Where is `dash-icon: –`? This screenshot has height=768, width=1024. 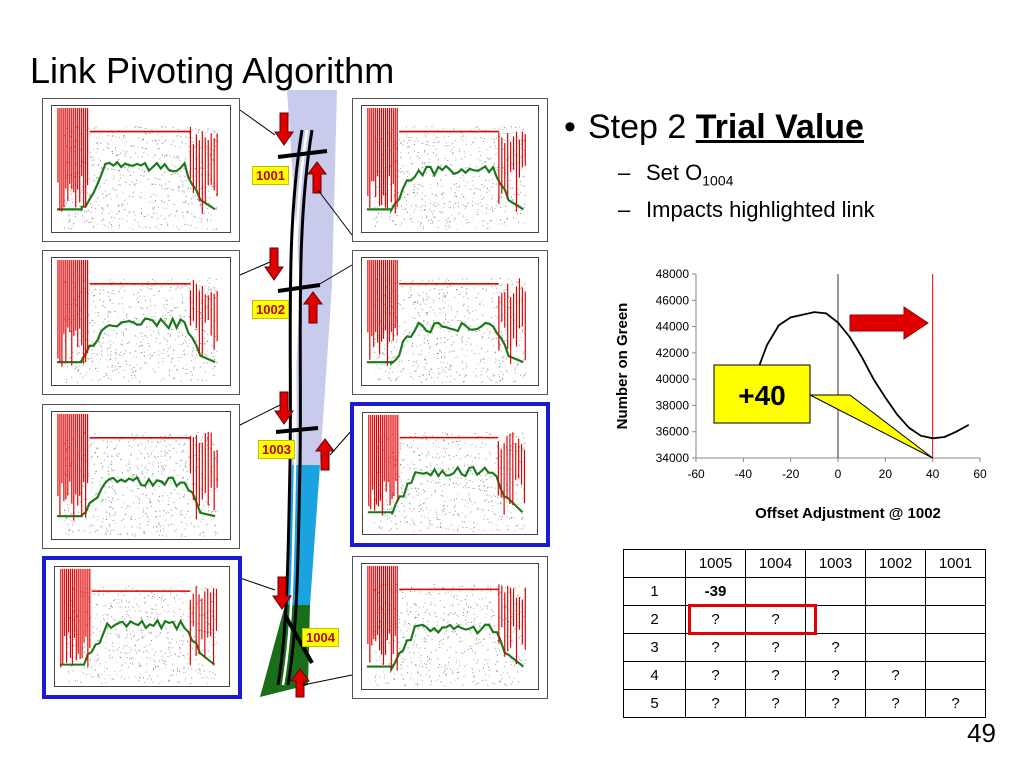
dash-icon: – is located at coordinates (624, 172).